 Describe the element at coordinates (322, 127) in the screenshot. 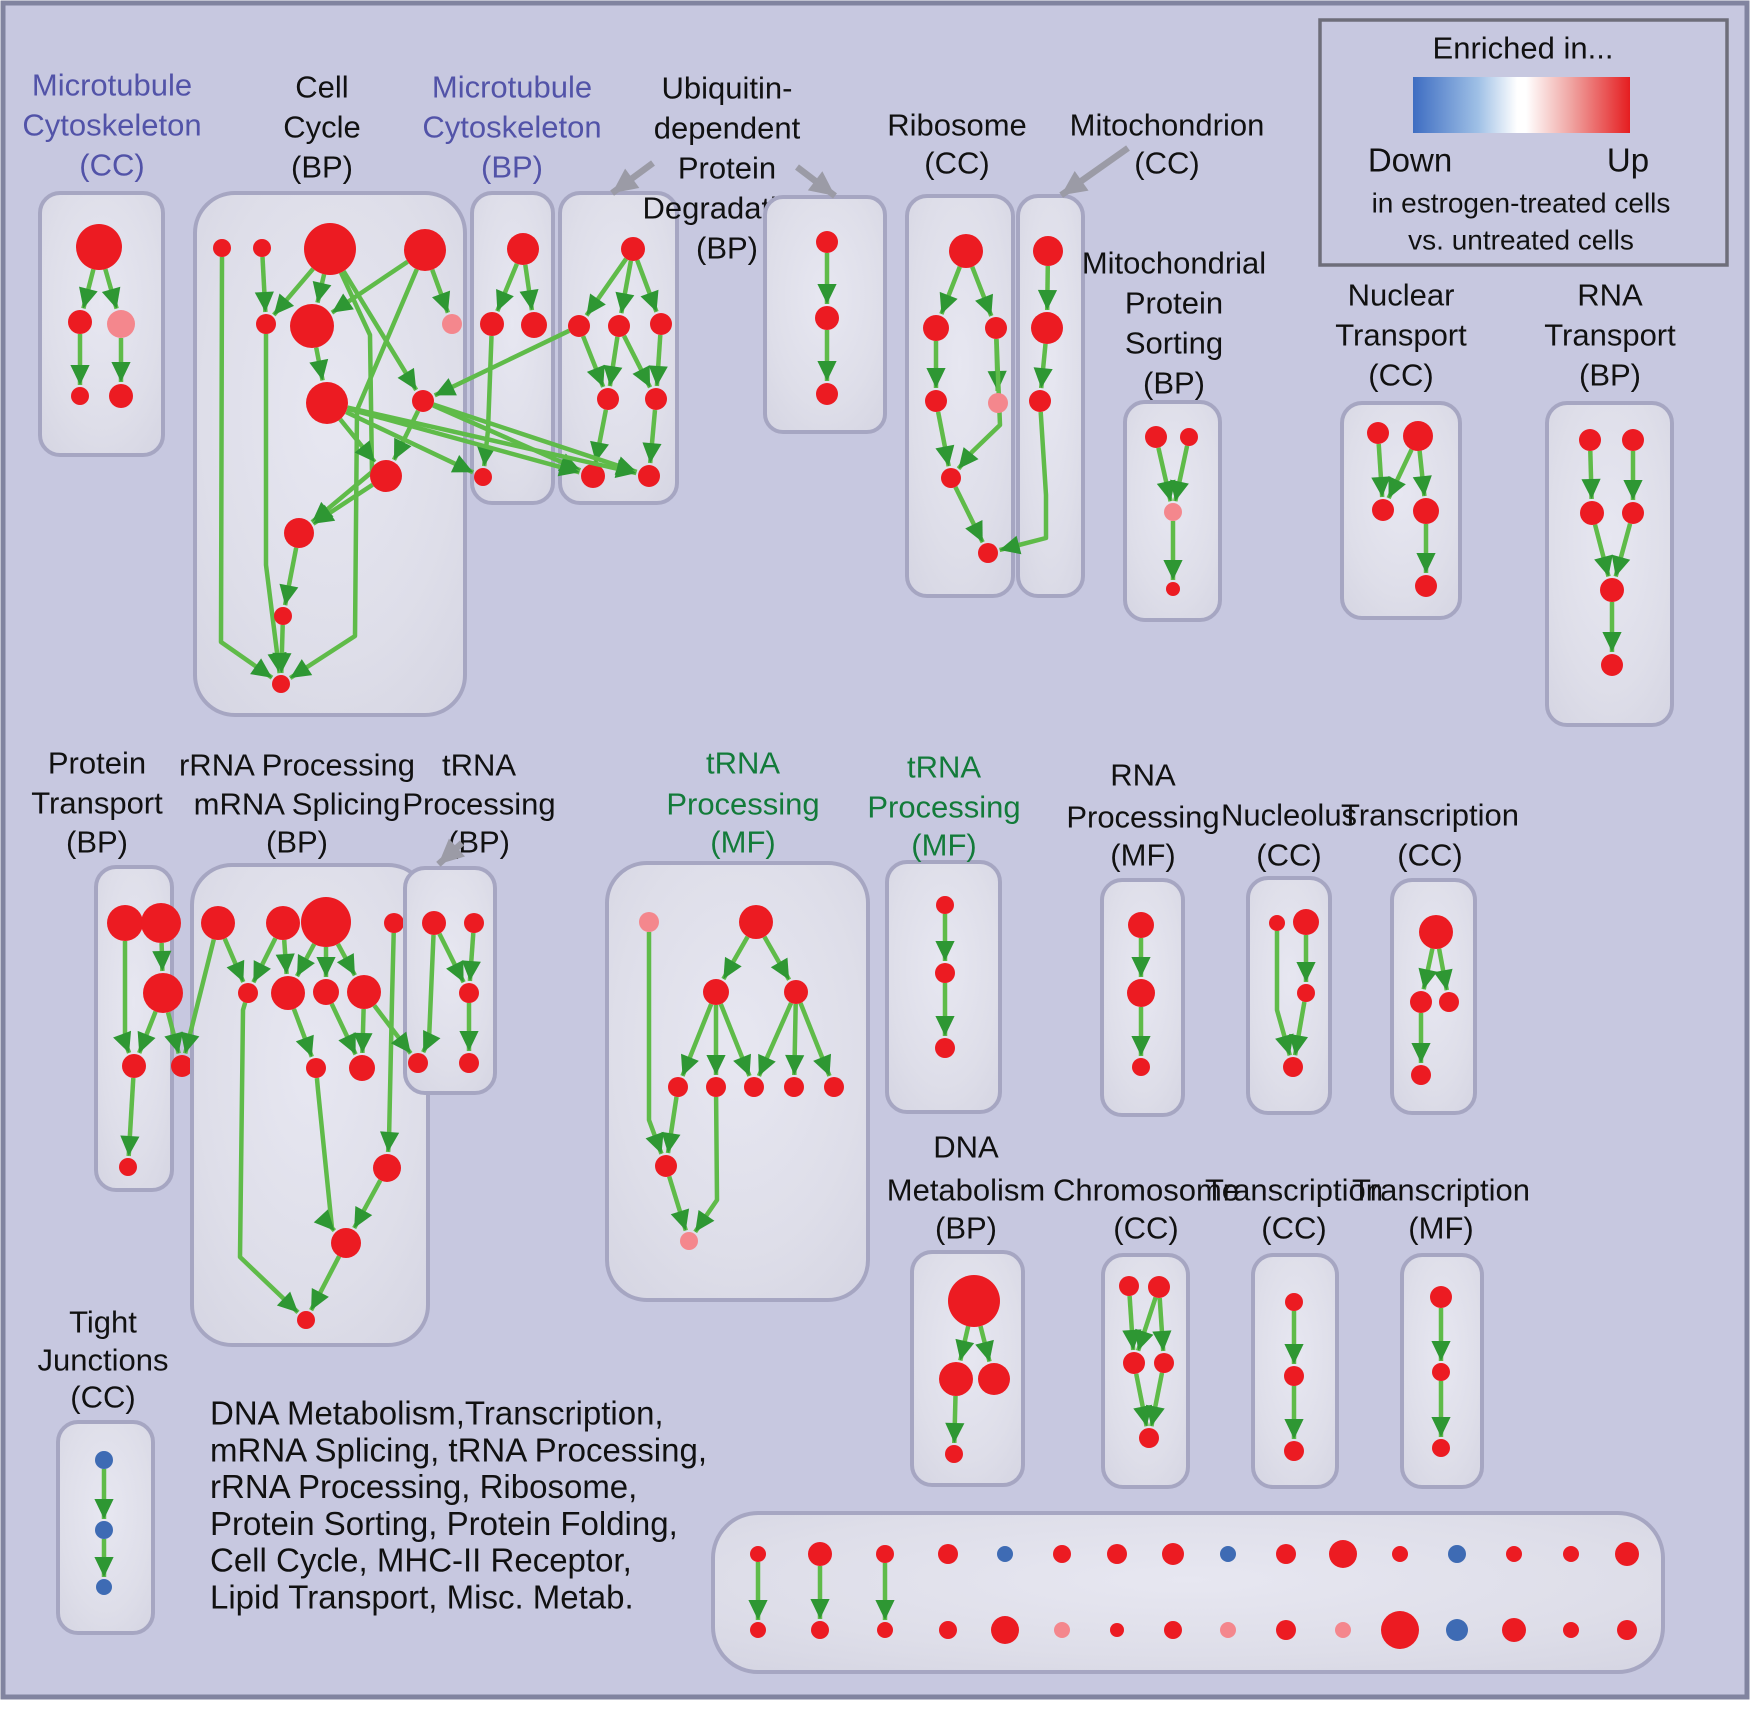

I see `group-label-line: Cycle` at that location.